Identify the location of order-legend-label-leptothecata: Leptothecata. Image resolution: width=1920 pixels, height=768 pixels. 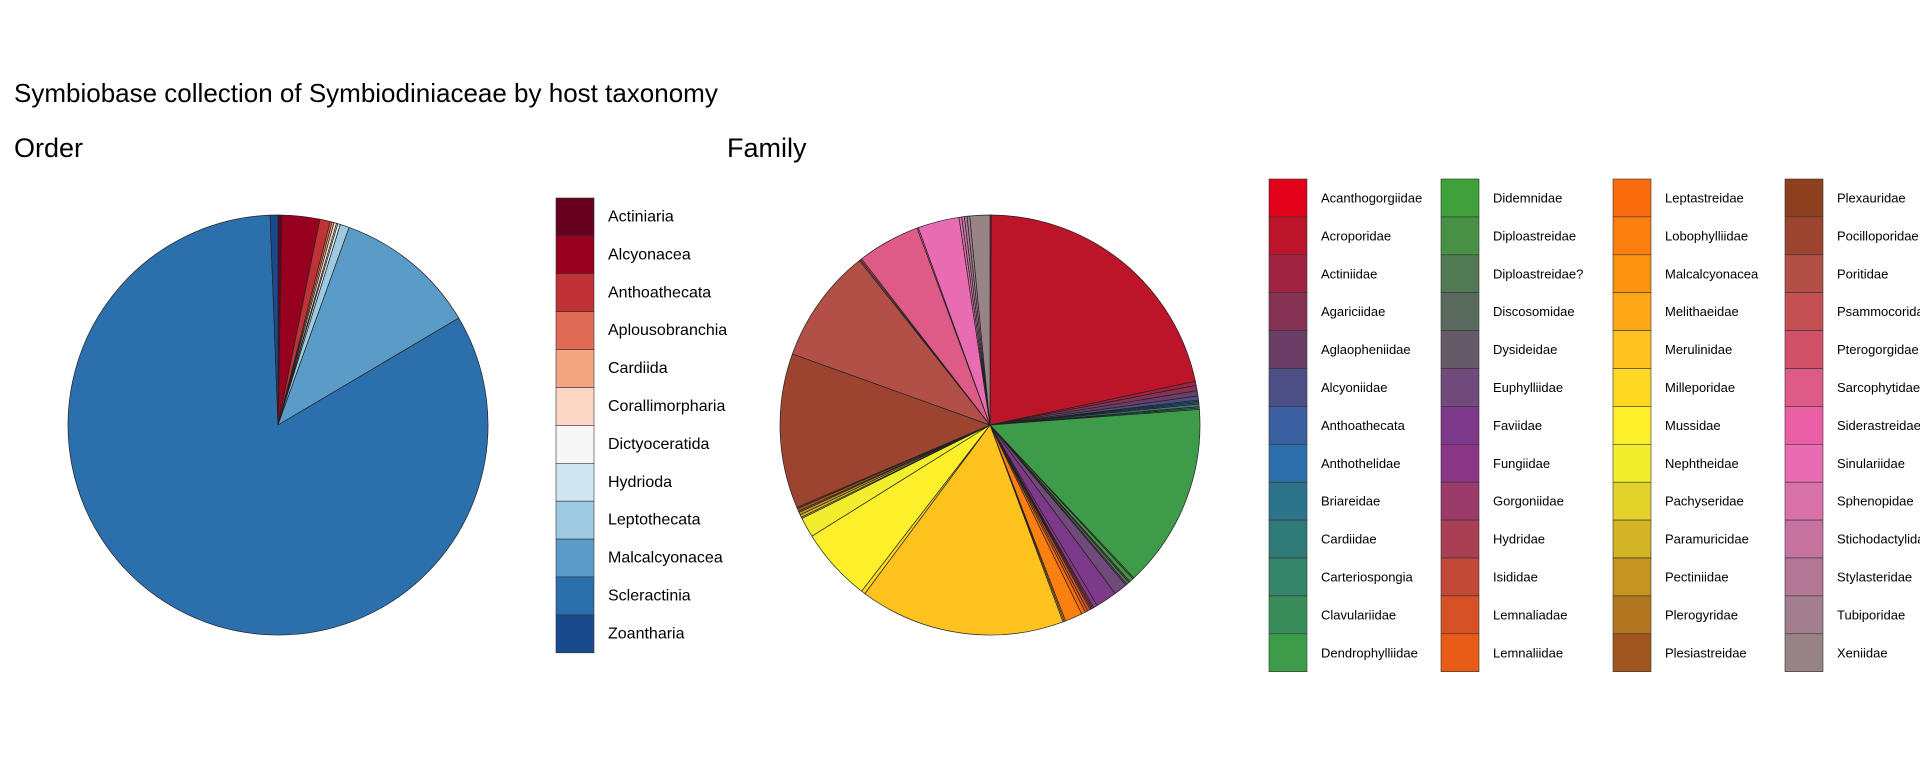
(654, 520).